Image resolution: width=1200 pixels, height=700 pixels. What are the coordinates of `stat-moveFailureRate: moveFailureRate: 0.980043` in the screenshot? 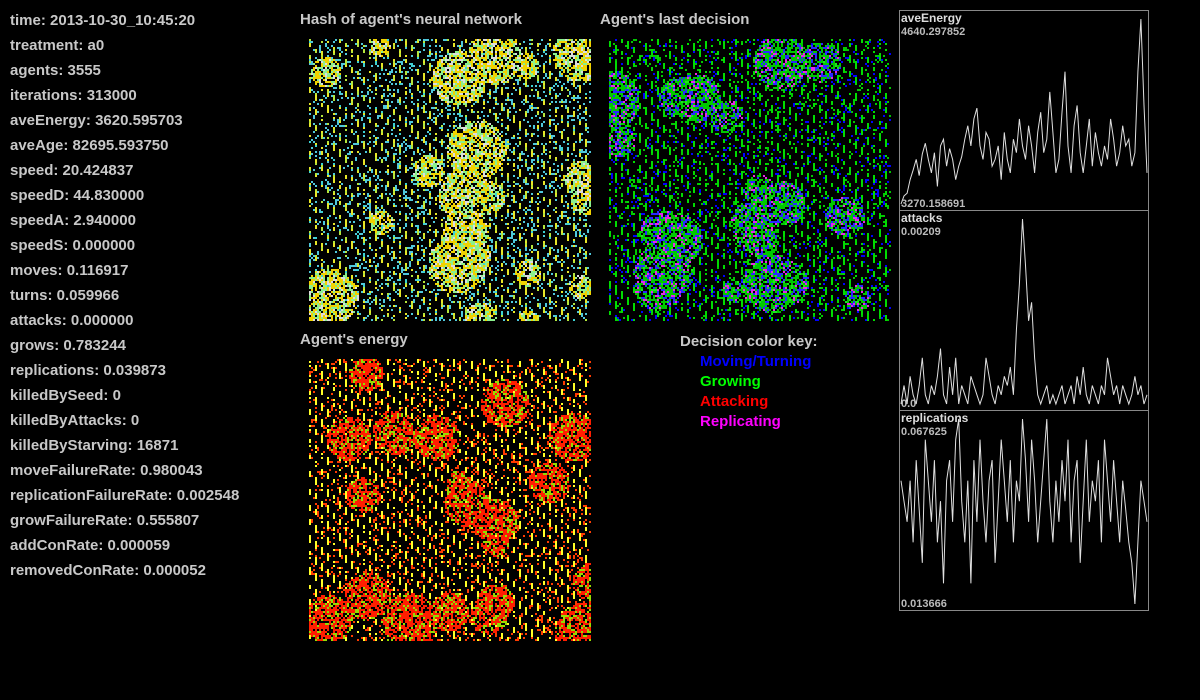 It's located at (106, 470).